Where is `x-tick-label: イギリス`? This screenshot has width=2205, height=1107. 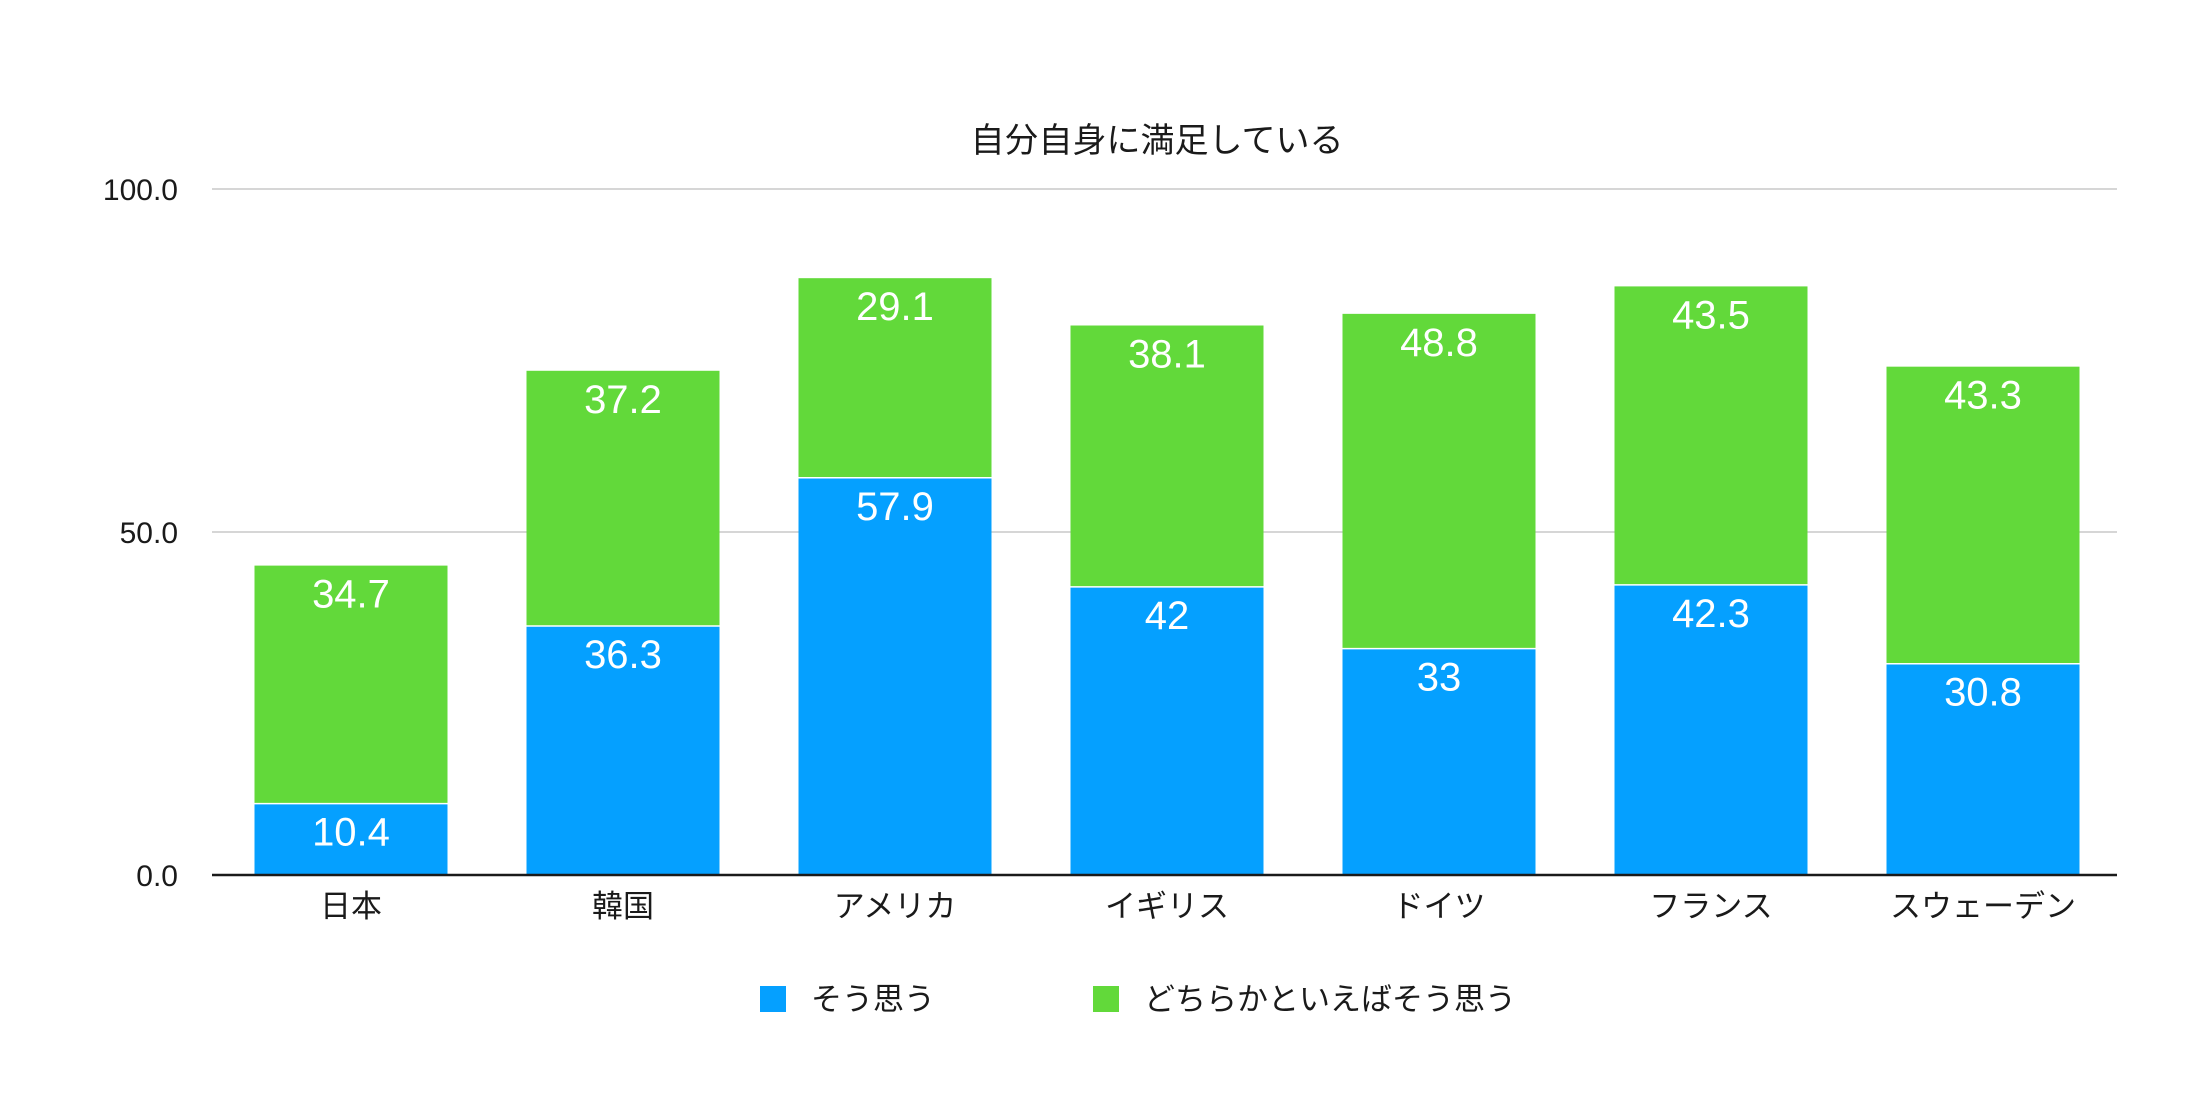 x-tick-label: イギリス is located at coordinates (1167, 907).